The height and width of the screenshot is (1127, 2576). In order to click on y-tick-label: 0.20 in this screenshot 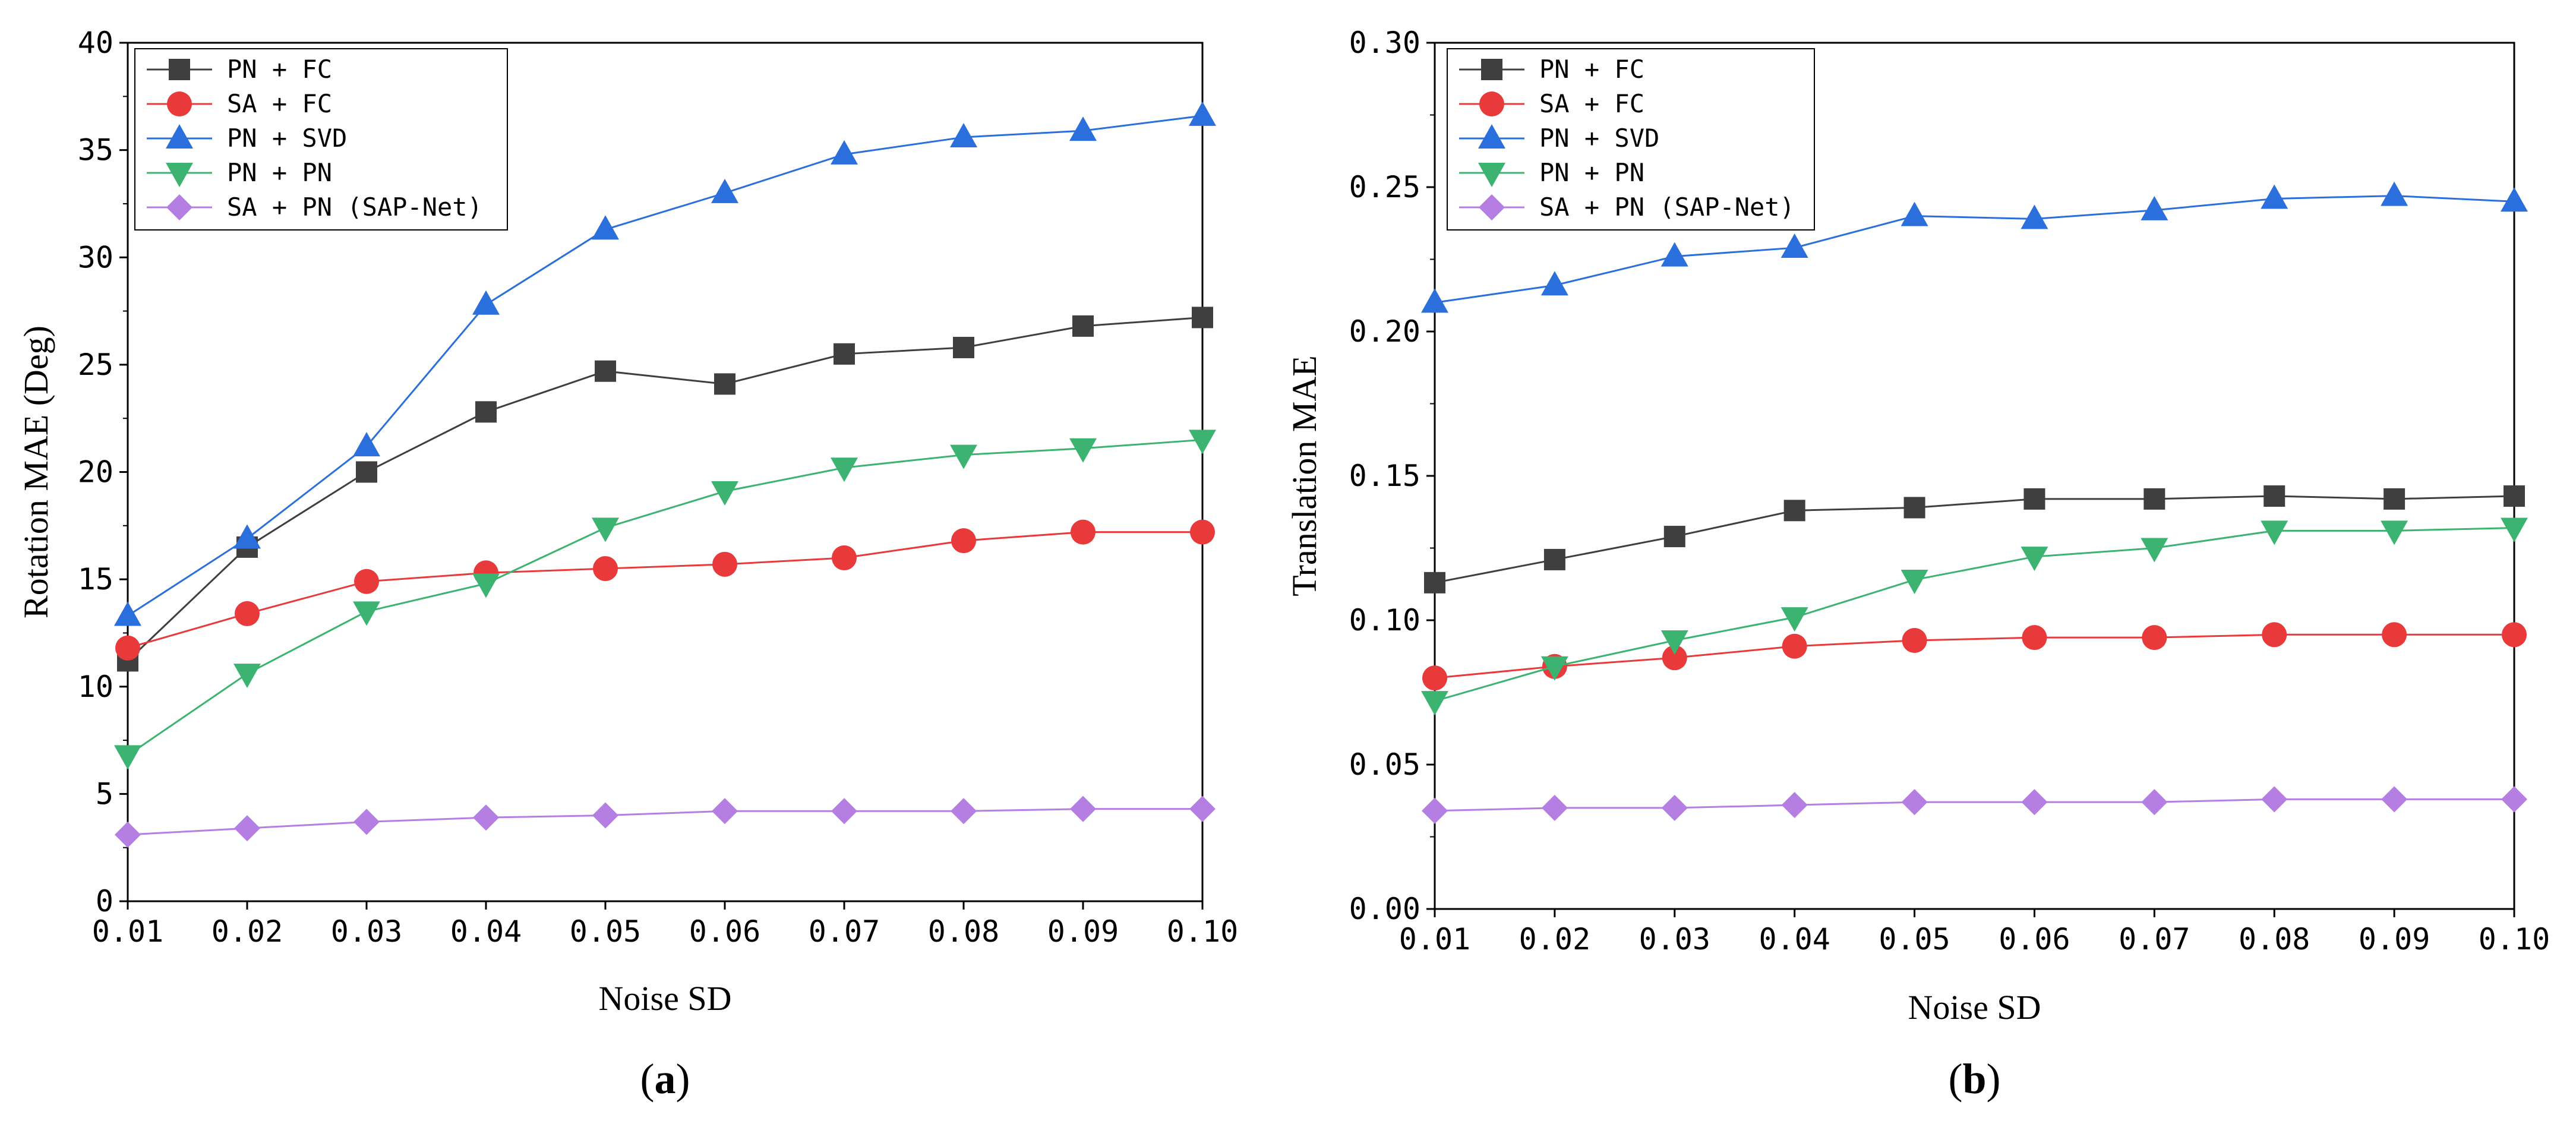, I will do `click(1384, 331)`.